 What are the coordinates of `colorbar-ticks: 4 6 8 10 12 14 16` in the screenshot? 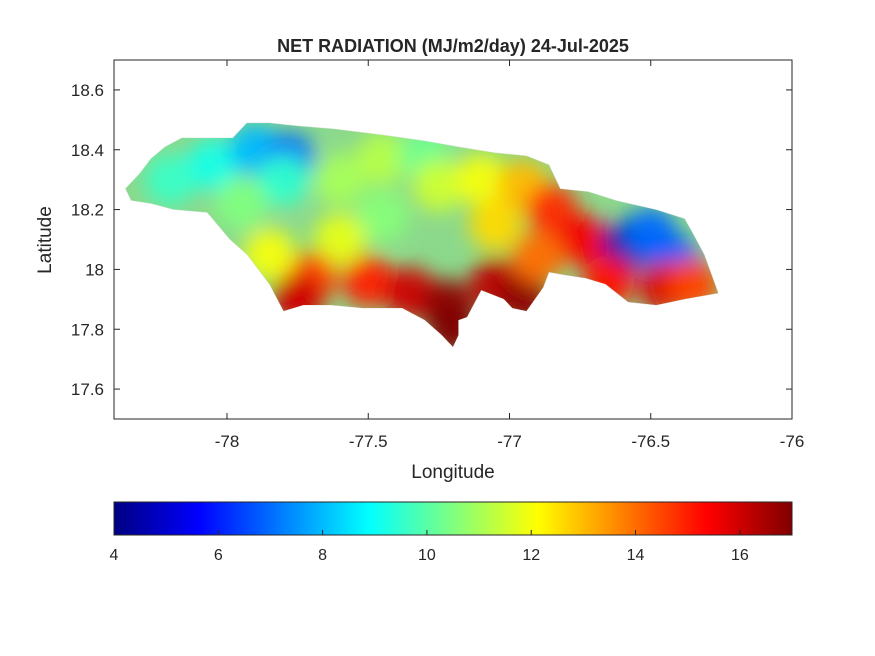 It's located at (429, 547).